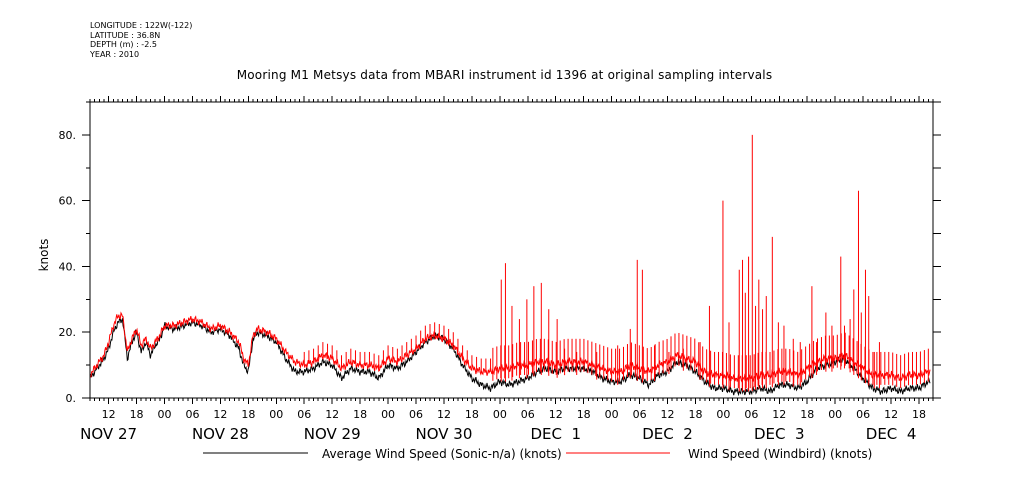  What do you see at coordinates (108, 434) in the screenshot?
I see `x-date-label: NOV 27` at bounding box center [108, 434].